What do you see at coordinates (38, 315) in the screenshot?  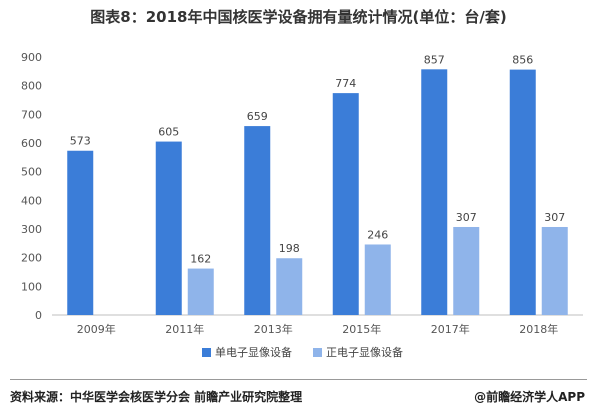 I see `y-tick-label: 0` at bounding box center [38, 315].